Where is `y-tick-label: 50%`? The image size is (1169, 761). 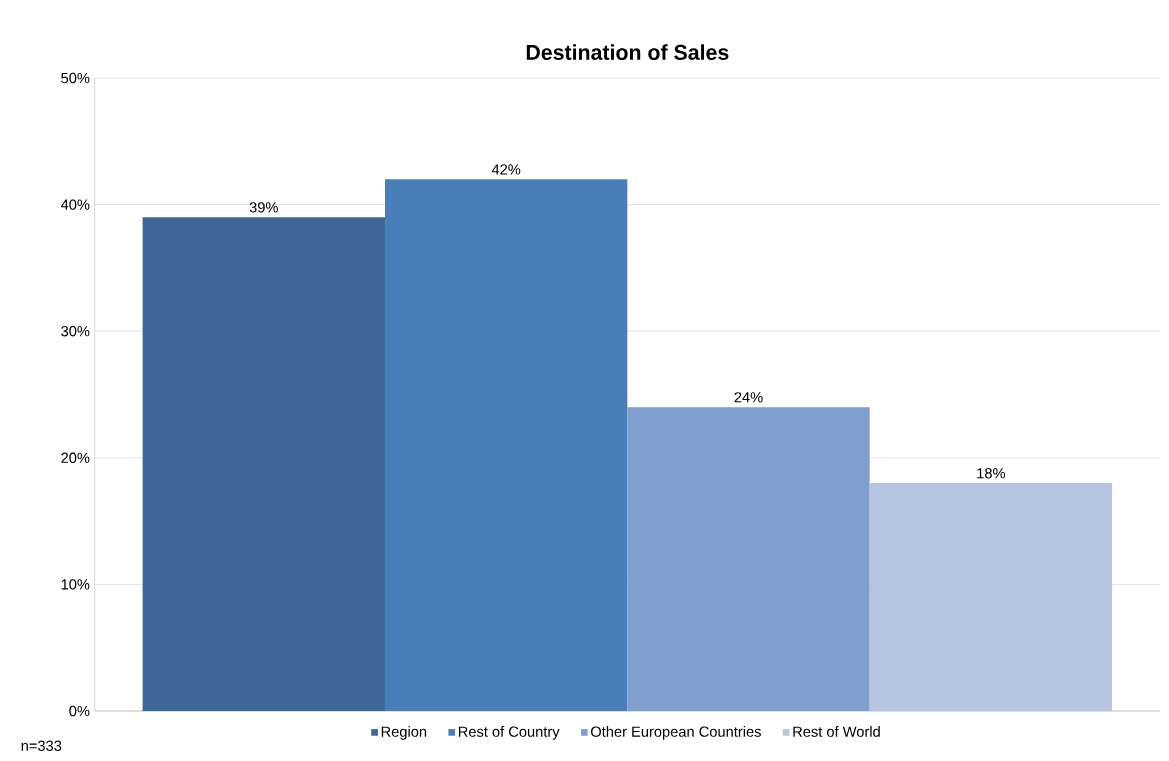
y-tick-label: 50% is located at coordinates (75, 78).